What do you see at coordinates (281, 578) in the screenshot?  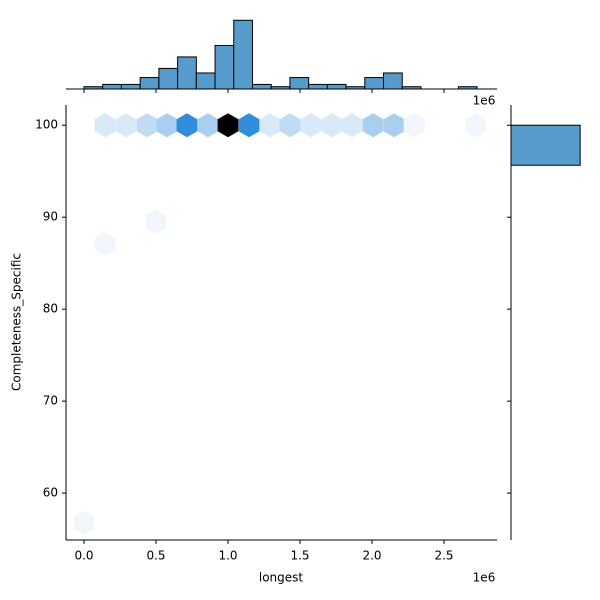 I see `x-axis-label: longest` at bounding box center [281, 578].